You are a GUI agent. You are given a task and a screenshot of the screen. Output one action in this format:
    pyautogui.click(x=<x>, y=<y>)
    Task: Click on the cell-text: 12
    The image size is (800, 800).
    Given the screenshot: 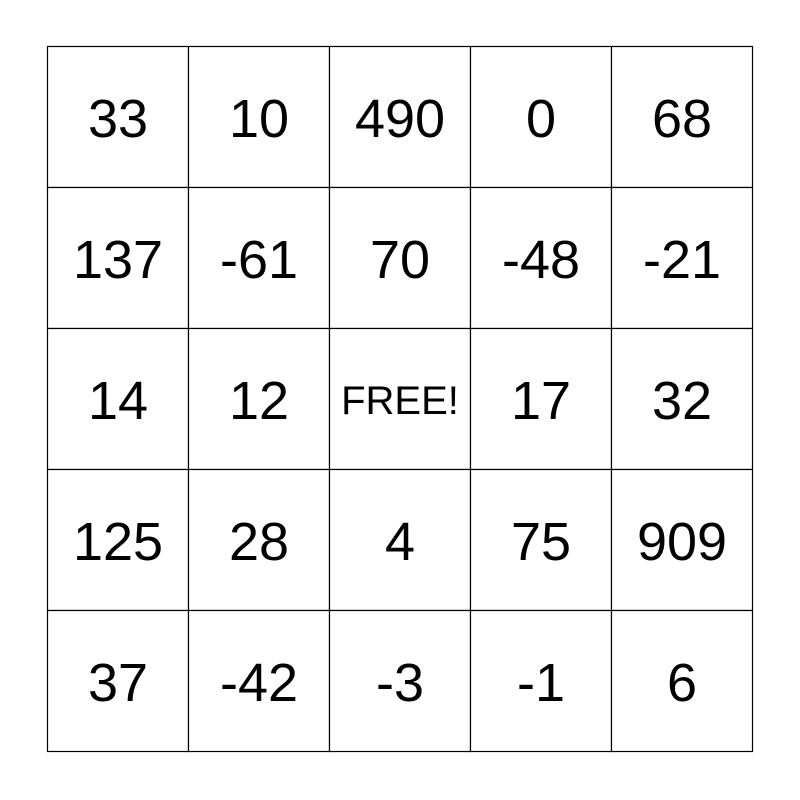 What is the action you would take?
    pyautogui.click(x=259, y=401)
    